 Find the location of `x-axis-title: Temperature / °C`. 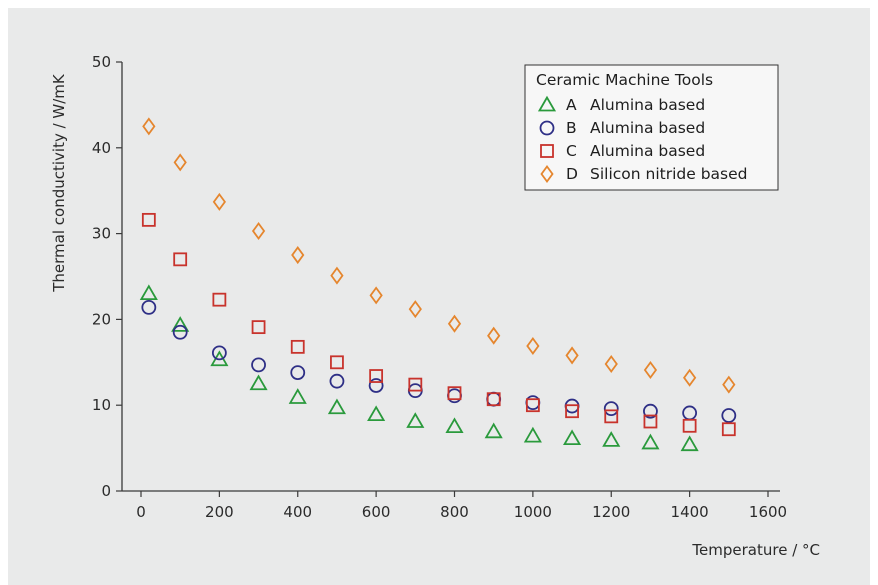

x-axis-title: Temperature / °C is located at coordinates (755, 550).